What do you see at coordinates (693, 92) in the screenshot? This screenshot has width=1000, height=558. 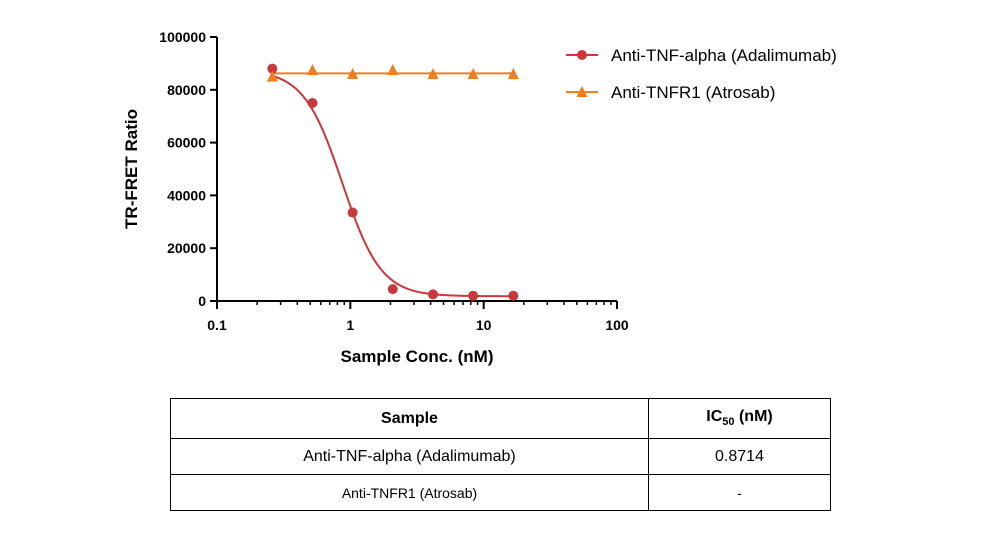 I see `legend-label-series-2: Anti-TNFR1 (Atrosab)` at bounding box center [693, 92].